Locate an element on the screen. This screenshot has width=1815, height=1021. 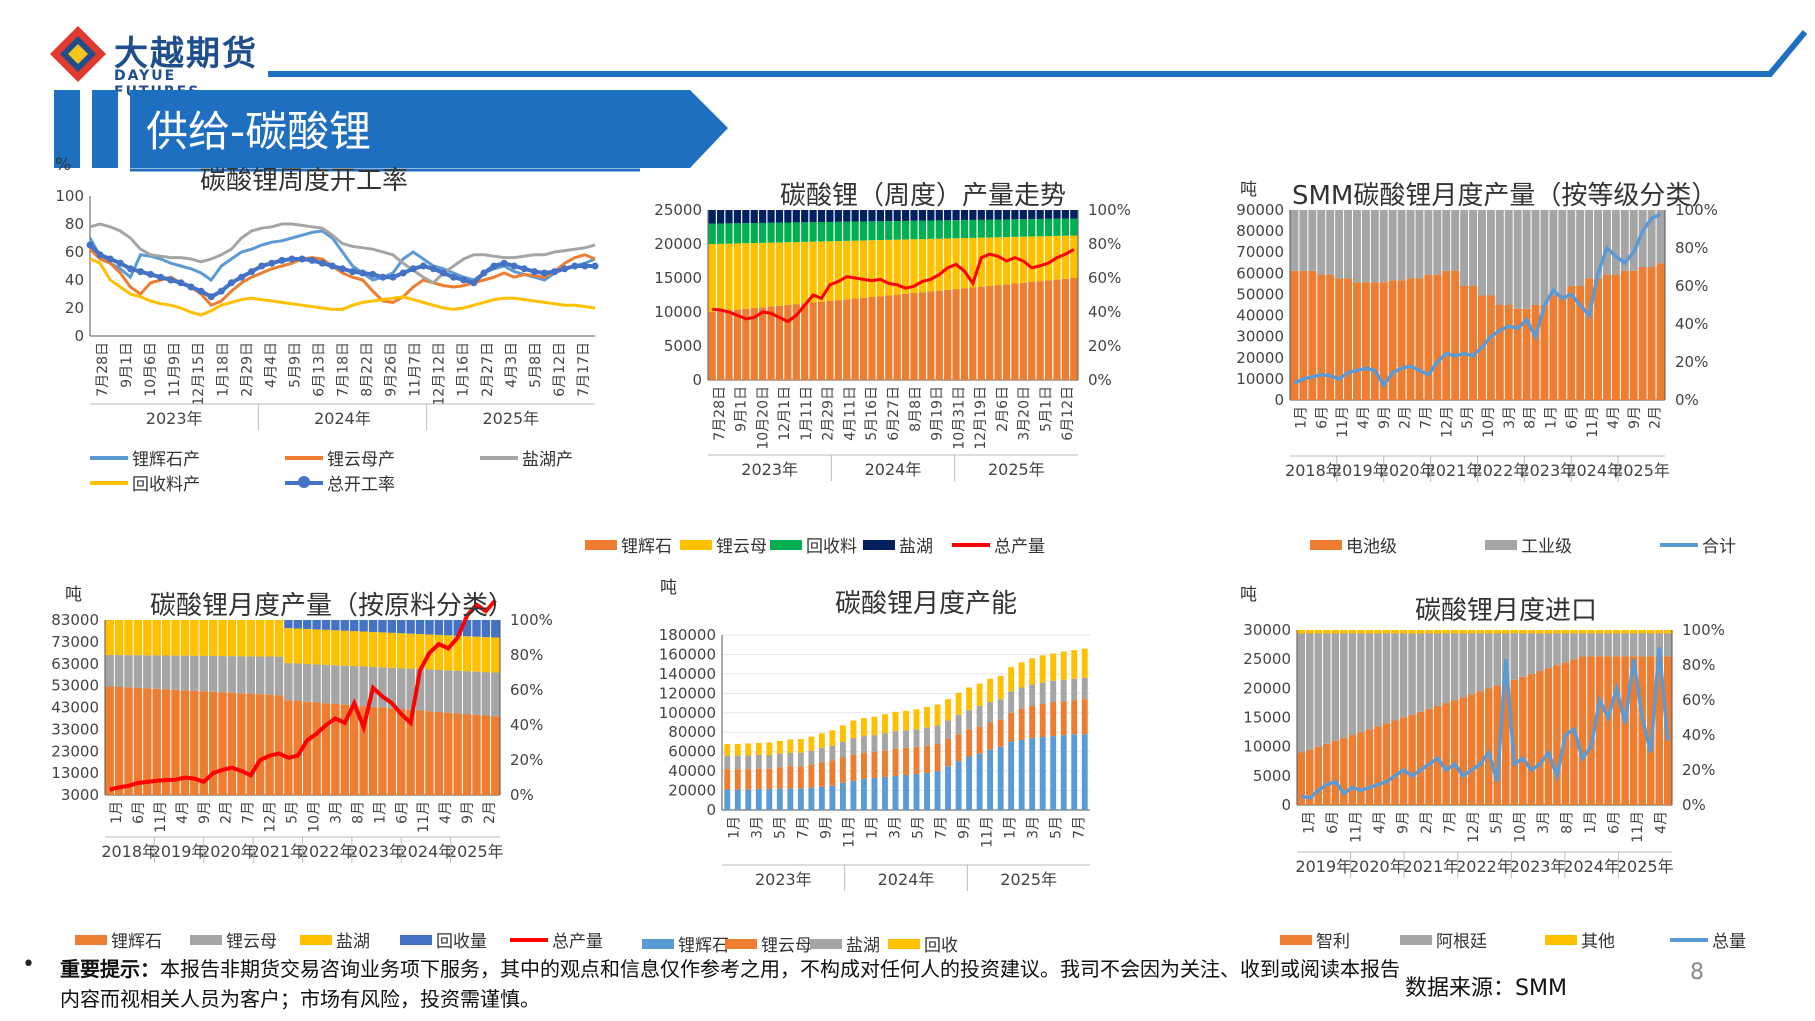
x-tick-label: 3月 is located at coordinates (1034, 827).